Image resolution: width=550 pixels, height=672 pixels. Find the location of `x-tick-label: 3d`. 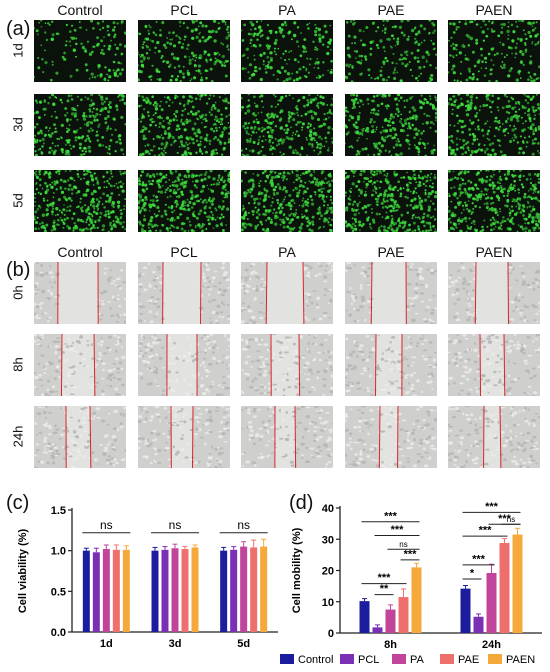

x-tick-label: 3d is located at coordinates (175, 644).